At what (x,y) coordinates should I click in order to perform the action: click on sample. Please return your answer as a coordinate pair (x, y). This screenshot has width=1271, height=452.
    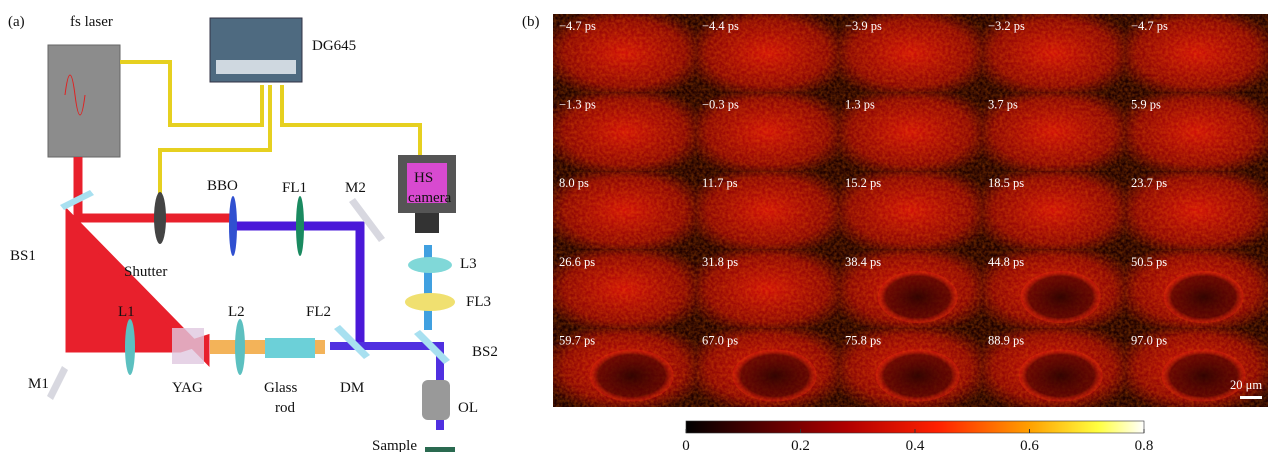
    Looking at the image, I should click on (440, 449).